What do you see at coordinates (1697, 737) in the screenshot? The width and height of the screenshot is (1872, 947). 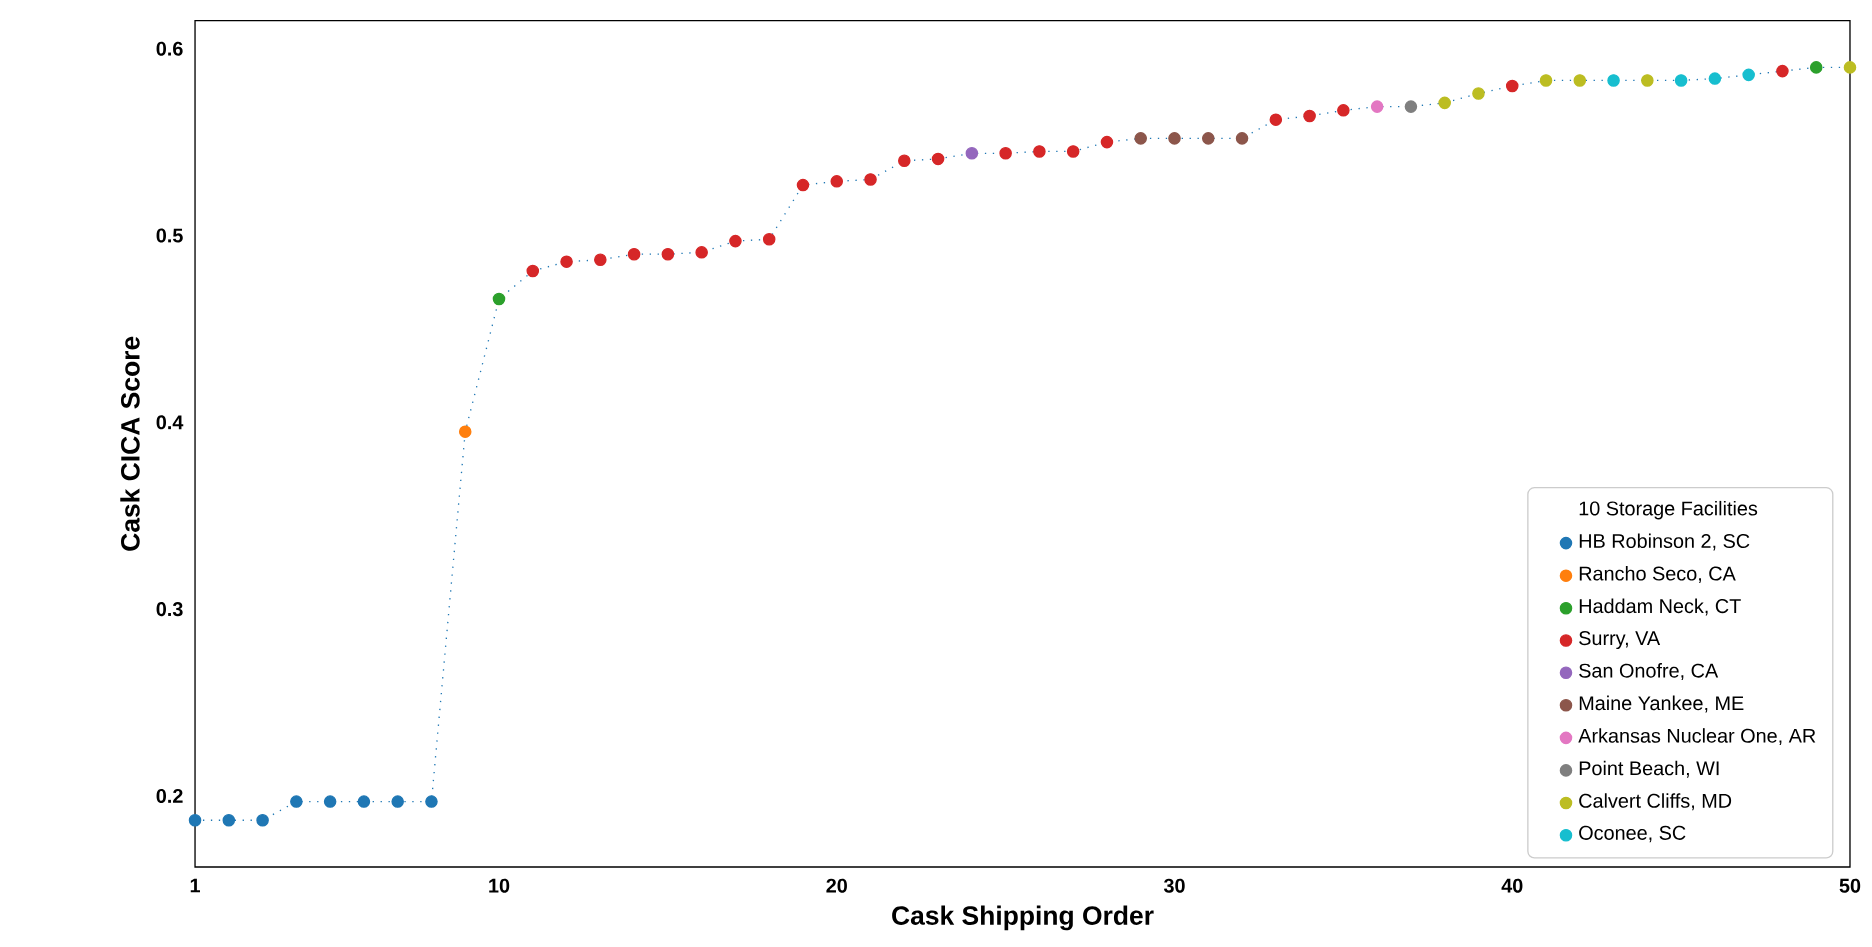 I see `legend-label: Arkansas Nuclear One, AR` at bounding box center [1697, 737].